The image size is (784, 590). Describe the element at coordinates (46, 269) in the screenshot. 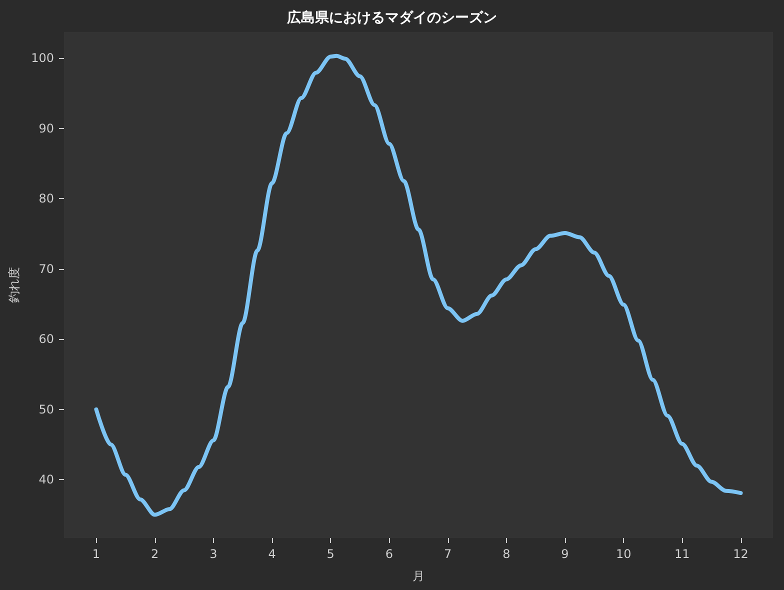

I see `y-tick-label: 70` at that location.